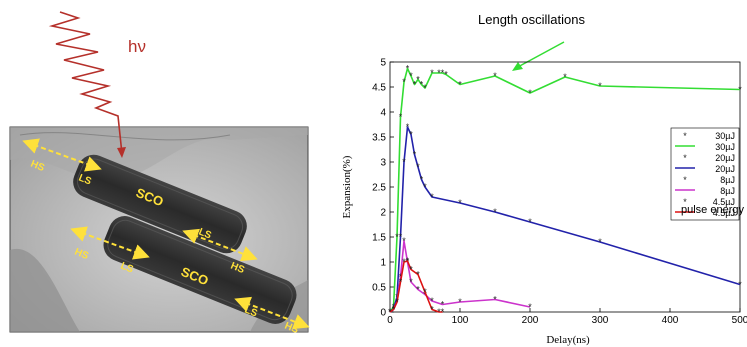  Describe the element at coordinates (383, 213) in the screenshot. I see `y-tick-label: 2` at that location.